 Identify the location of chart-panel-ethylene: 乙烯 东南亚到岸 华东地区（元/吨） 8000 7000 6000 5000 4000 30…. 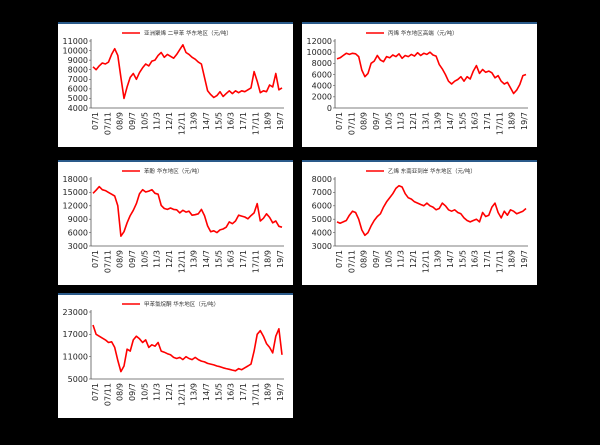
(419, 222).